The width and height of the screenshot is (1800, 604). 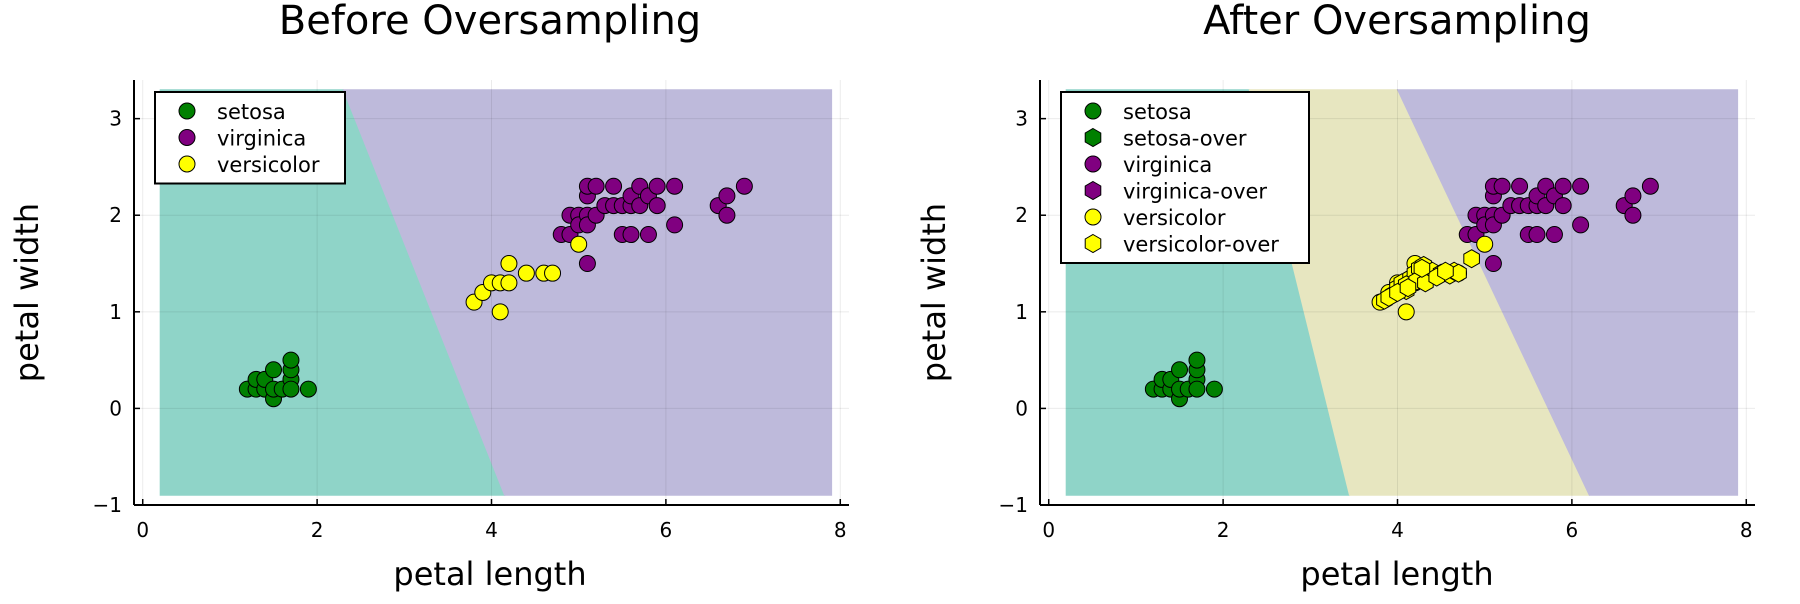 I want to click on series-versicolor, so click(x=526, y=278).